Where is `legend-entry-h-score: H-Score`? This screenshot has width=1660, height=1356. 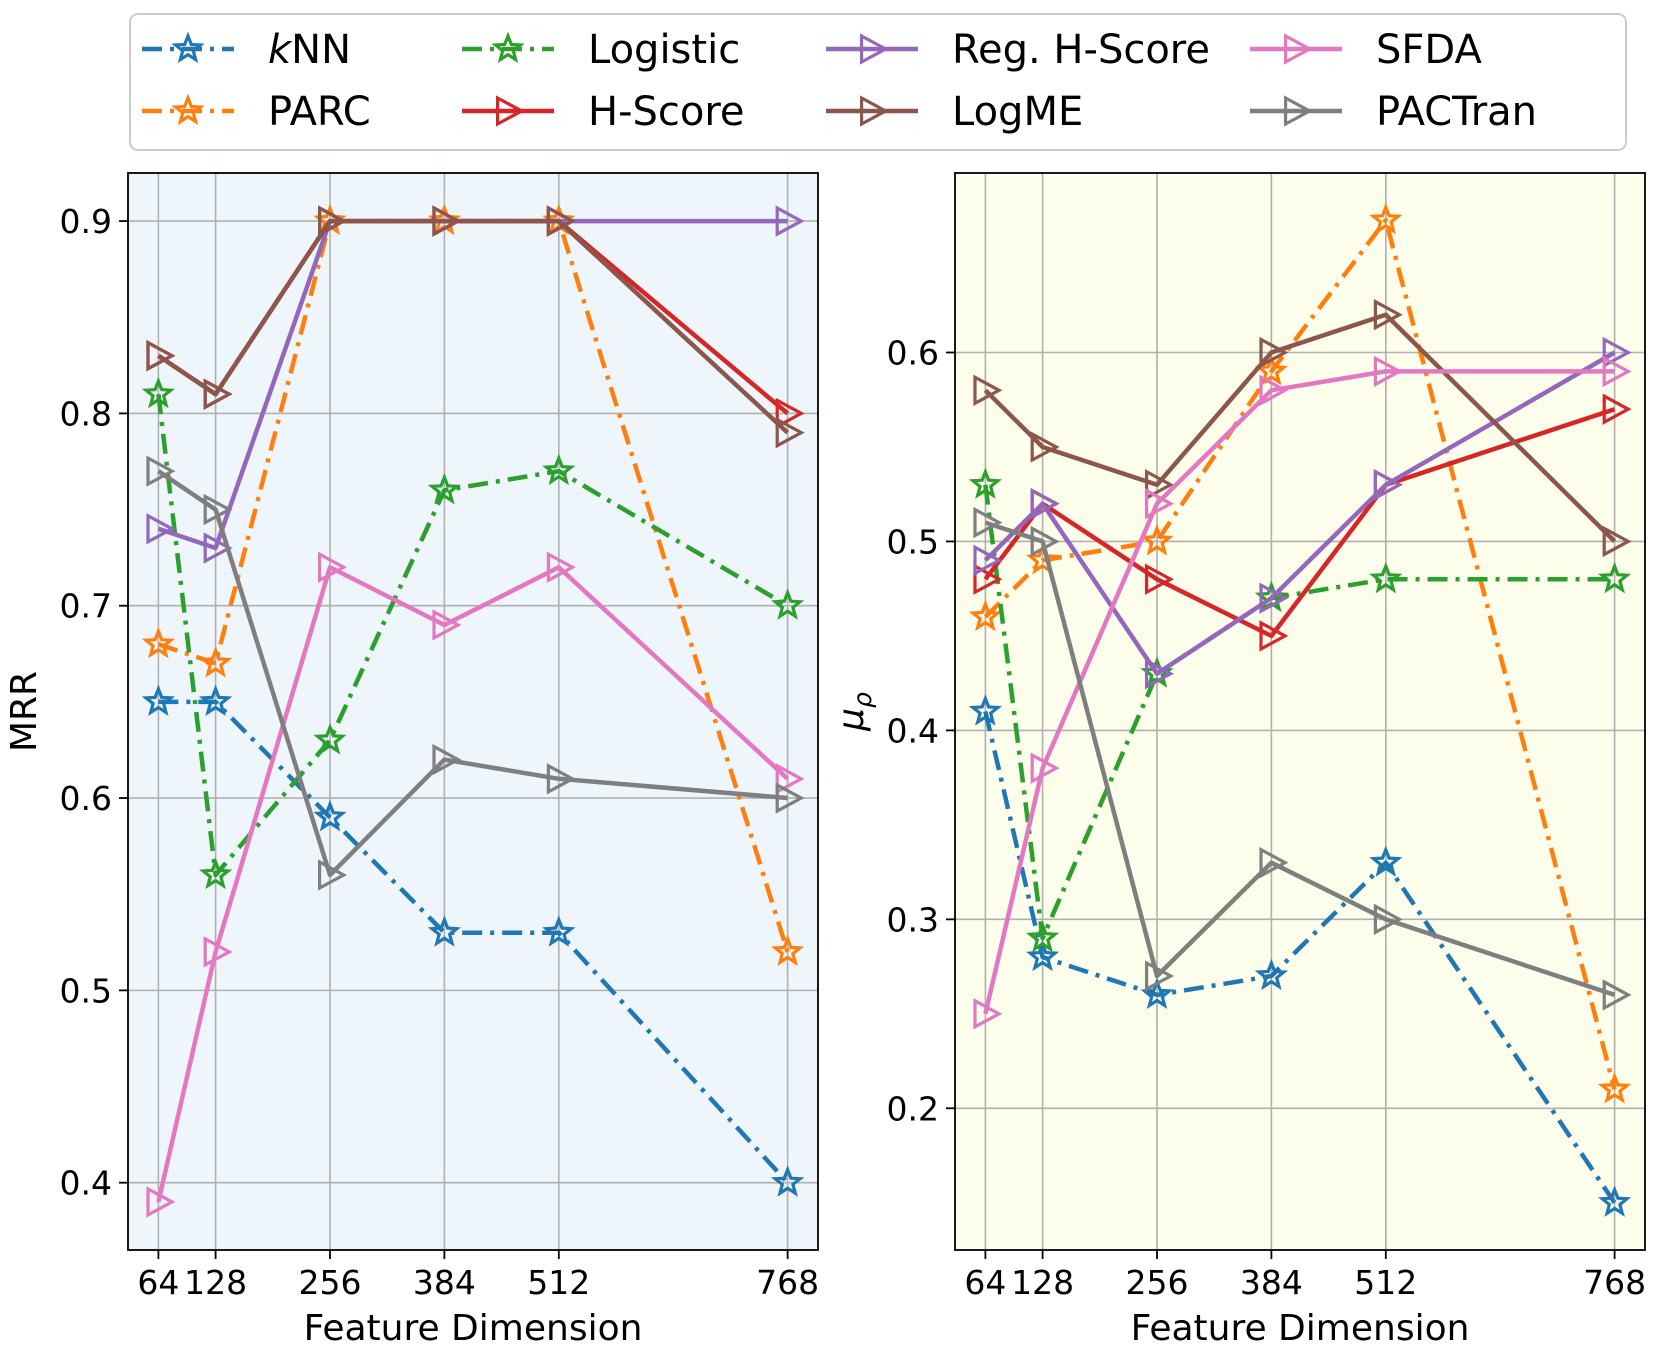 legend-entry-h-score: H-Score is located at coordinates (603, 112).